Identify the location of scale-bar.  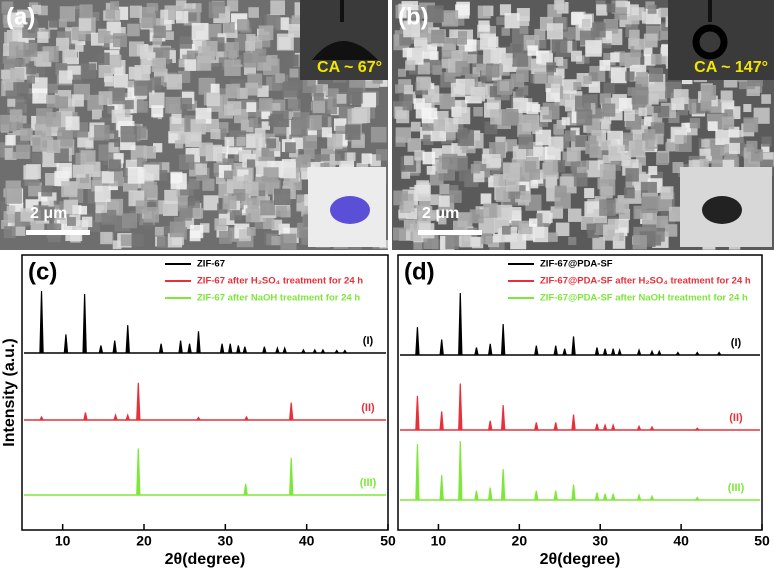
(58, 232).